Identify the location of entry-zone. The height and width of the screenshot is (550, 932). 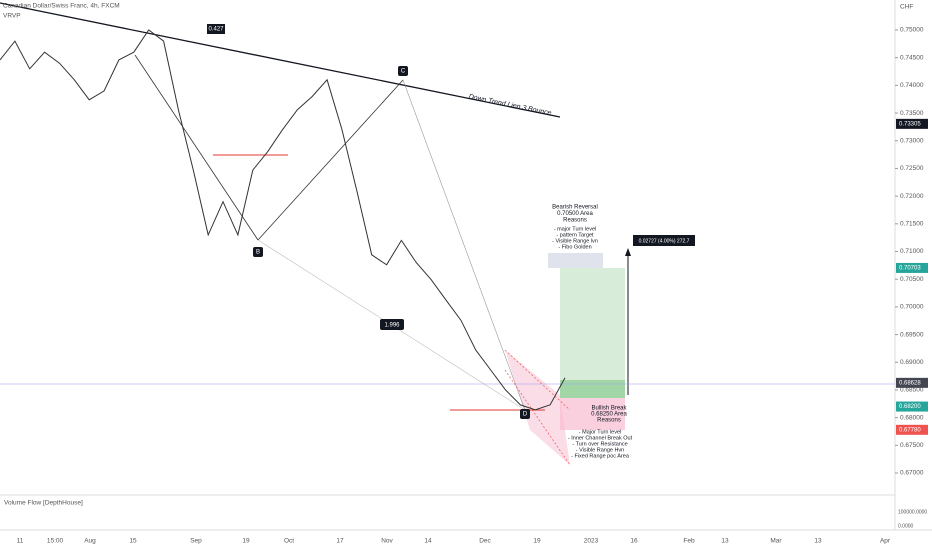
(592, 389).